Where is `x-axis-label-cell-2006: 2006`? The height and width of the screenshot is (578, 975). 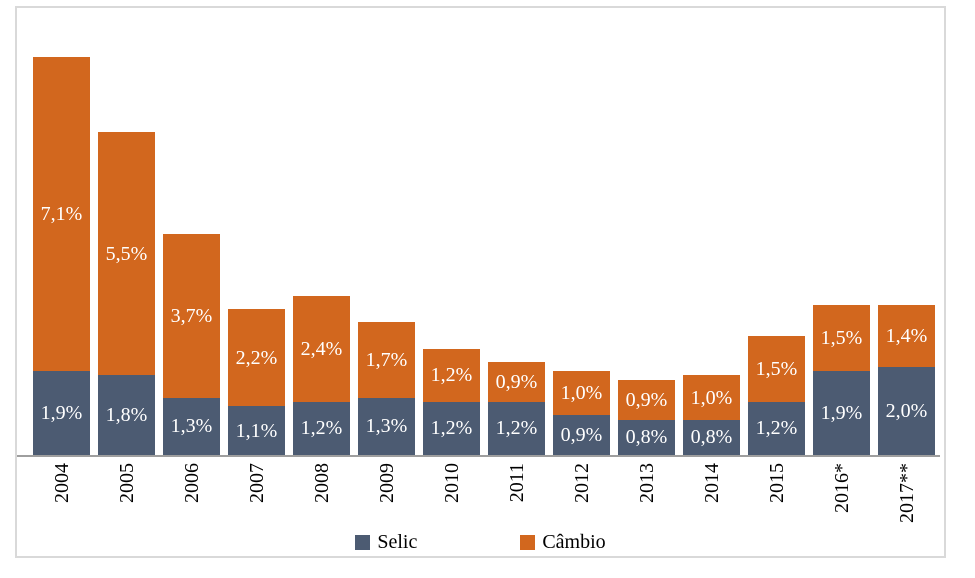
x-axis-label-cell-2006: 2006 is located at coordinates (191, 497).